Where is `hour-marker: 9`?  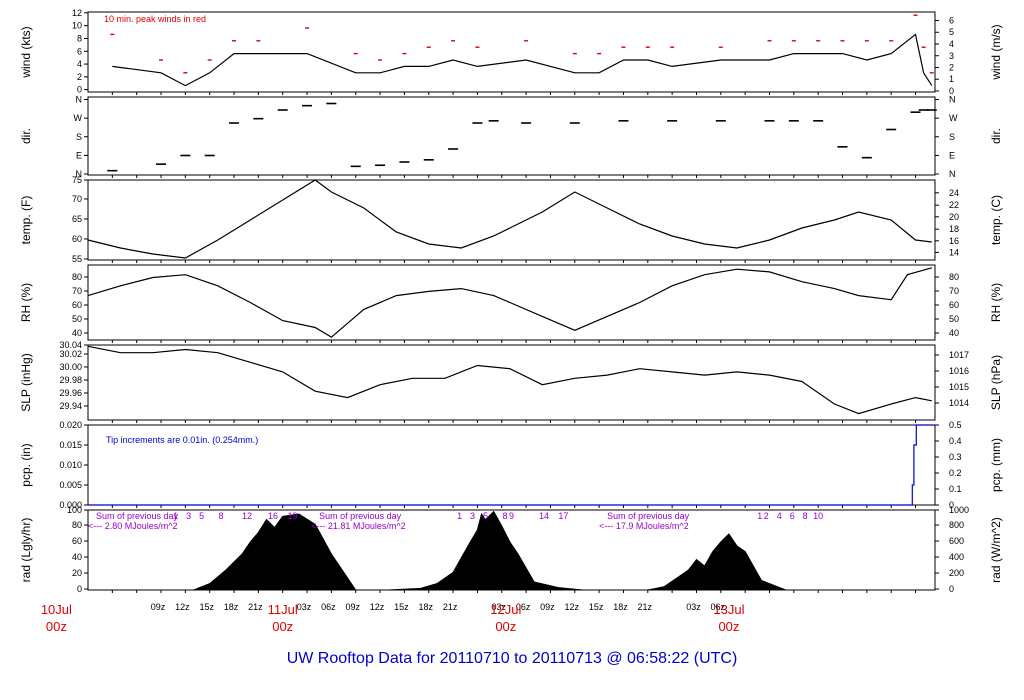
hour-marker: 9 is located at coordinates (511, 516).